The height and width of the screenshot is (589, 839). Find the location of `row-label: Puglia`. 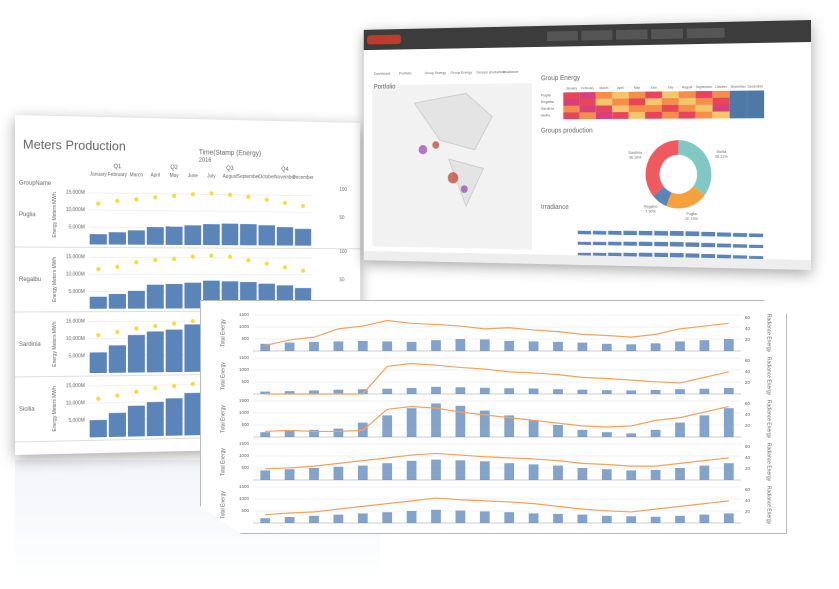

row-label: Puglia is located at coordinates (27, 215).